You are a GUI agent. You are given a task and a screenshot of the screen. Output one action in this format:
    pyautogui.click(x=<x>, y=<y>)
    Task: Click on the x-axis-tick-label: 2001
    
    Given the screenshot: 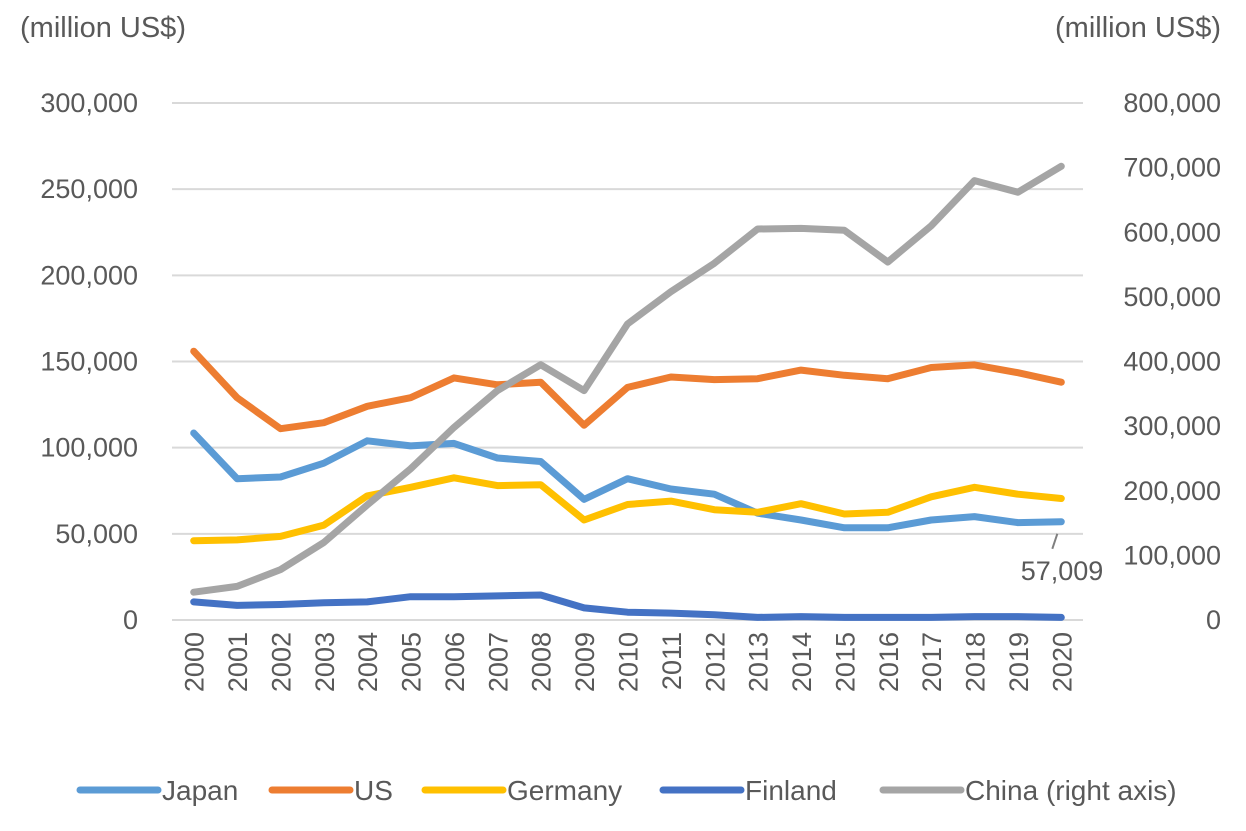 What is the action you would take?
    pyautogui.click(x=238, y=662)
    